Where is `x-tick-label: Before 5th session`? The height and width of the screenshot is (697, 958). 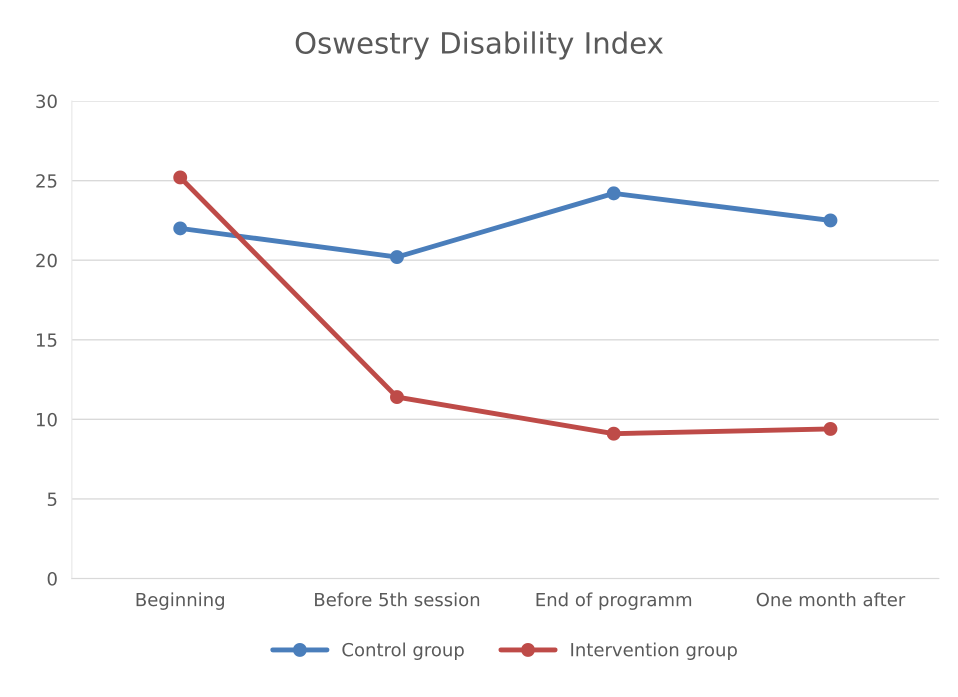
x-tick-label: Before 5th session is located at coordinates (397, 599).